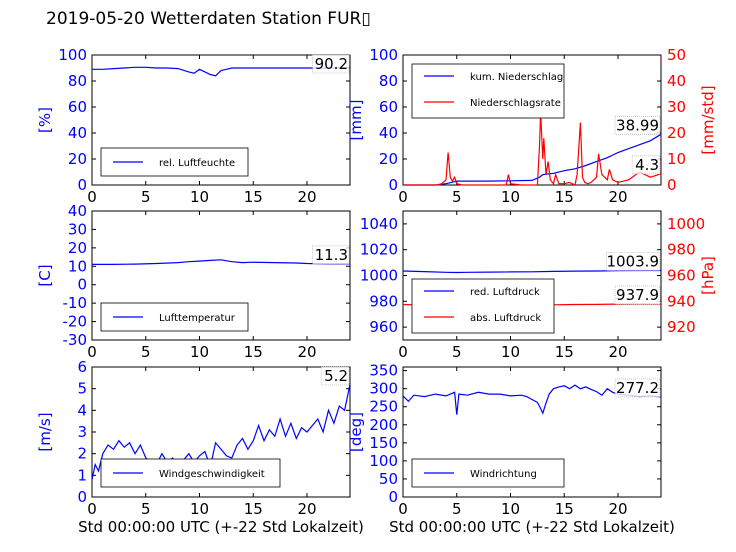 The height and width of the screenshot is (552, 736). Describe the element at coordinates (45, 120) in the screenshot. I see `humidity-y-axis-label: [%]` at that location.